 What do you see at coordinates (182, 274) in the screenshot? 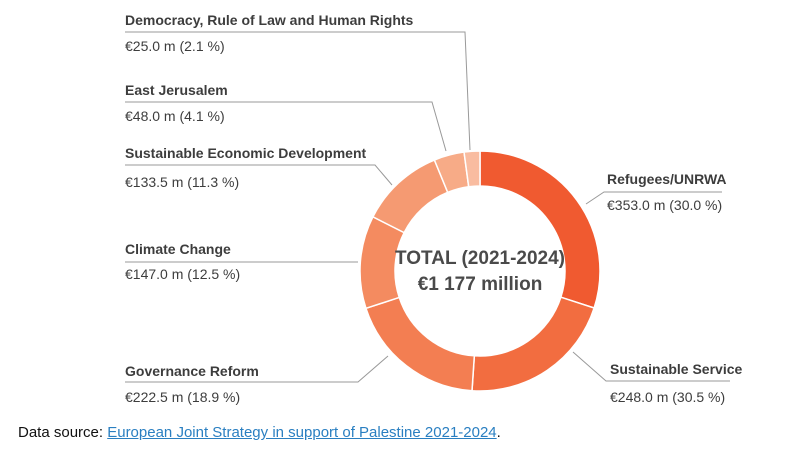
I see `slice-label: €147.0 m (12.5 %)` at bounding box center [182, 274].